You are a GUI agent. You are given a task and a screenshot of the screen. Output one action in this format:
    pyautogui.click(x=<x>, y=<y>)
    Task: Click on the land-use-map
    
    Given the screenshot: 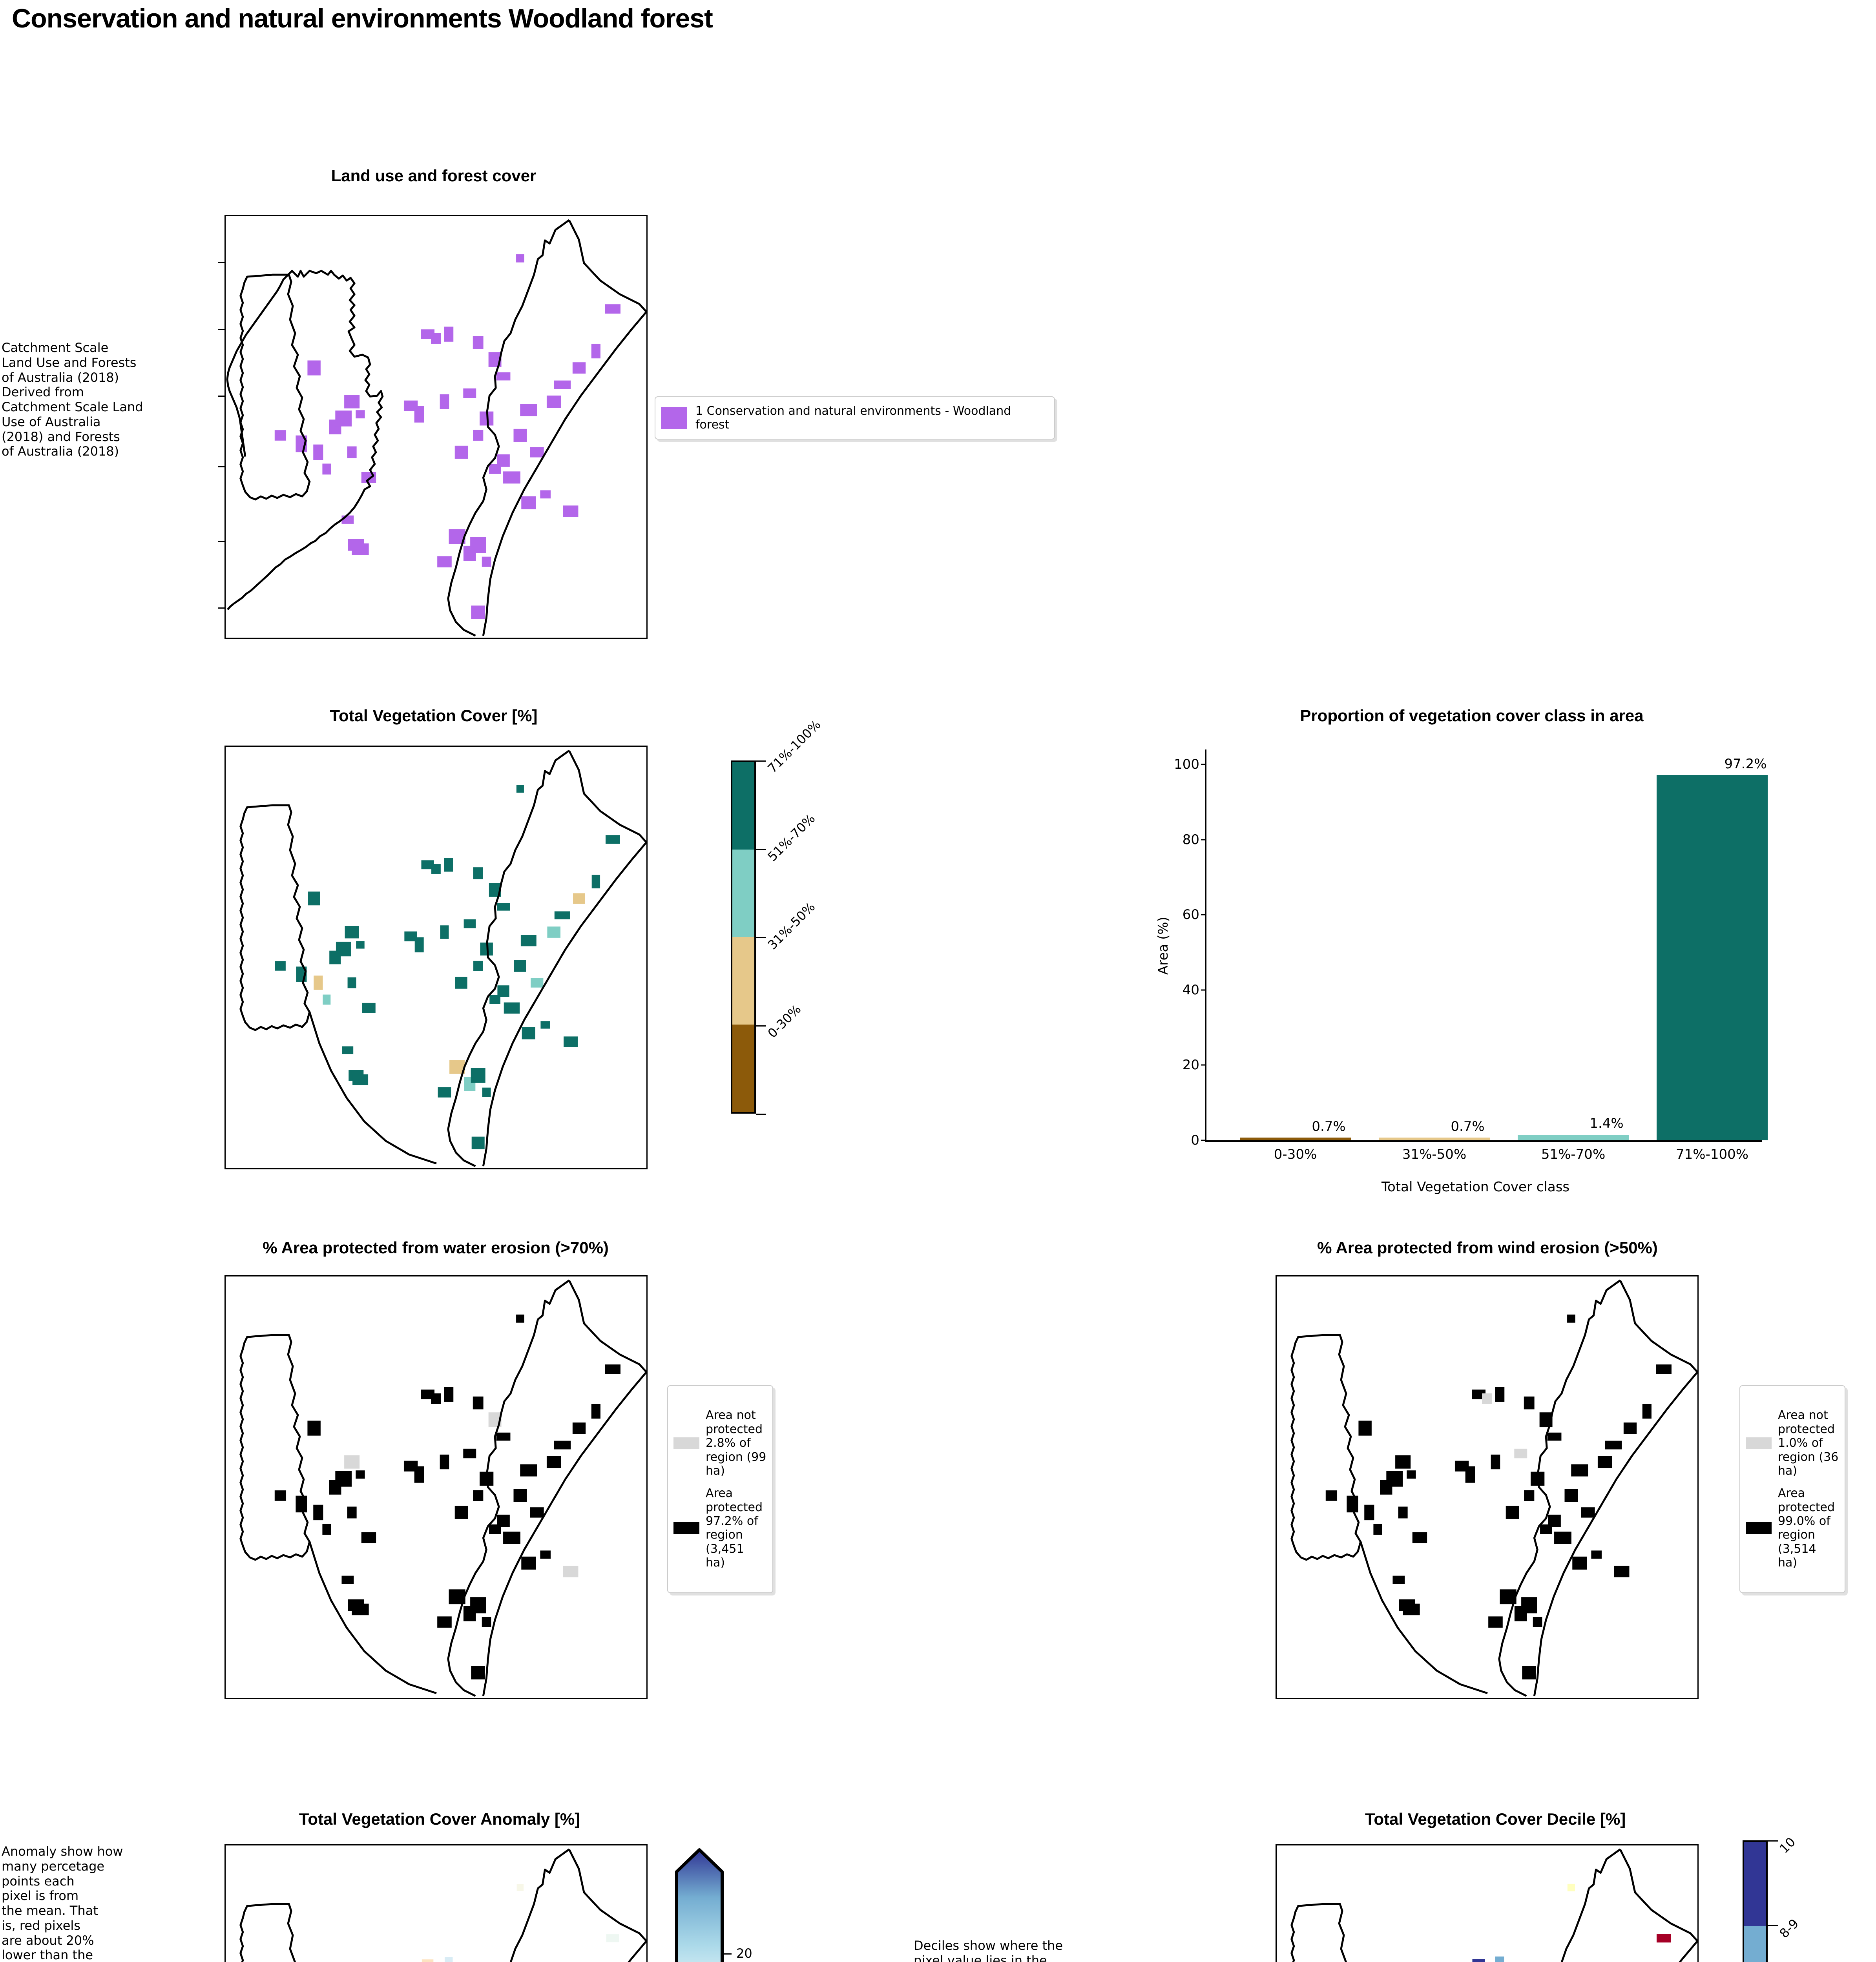 What is the action you would take?
    pyautogui.click(x=436, y=427)
    